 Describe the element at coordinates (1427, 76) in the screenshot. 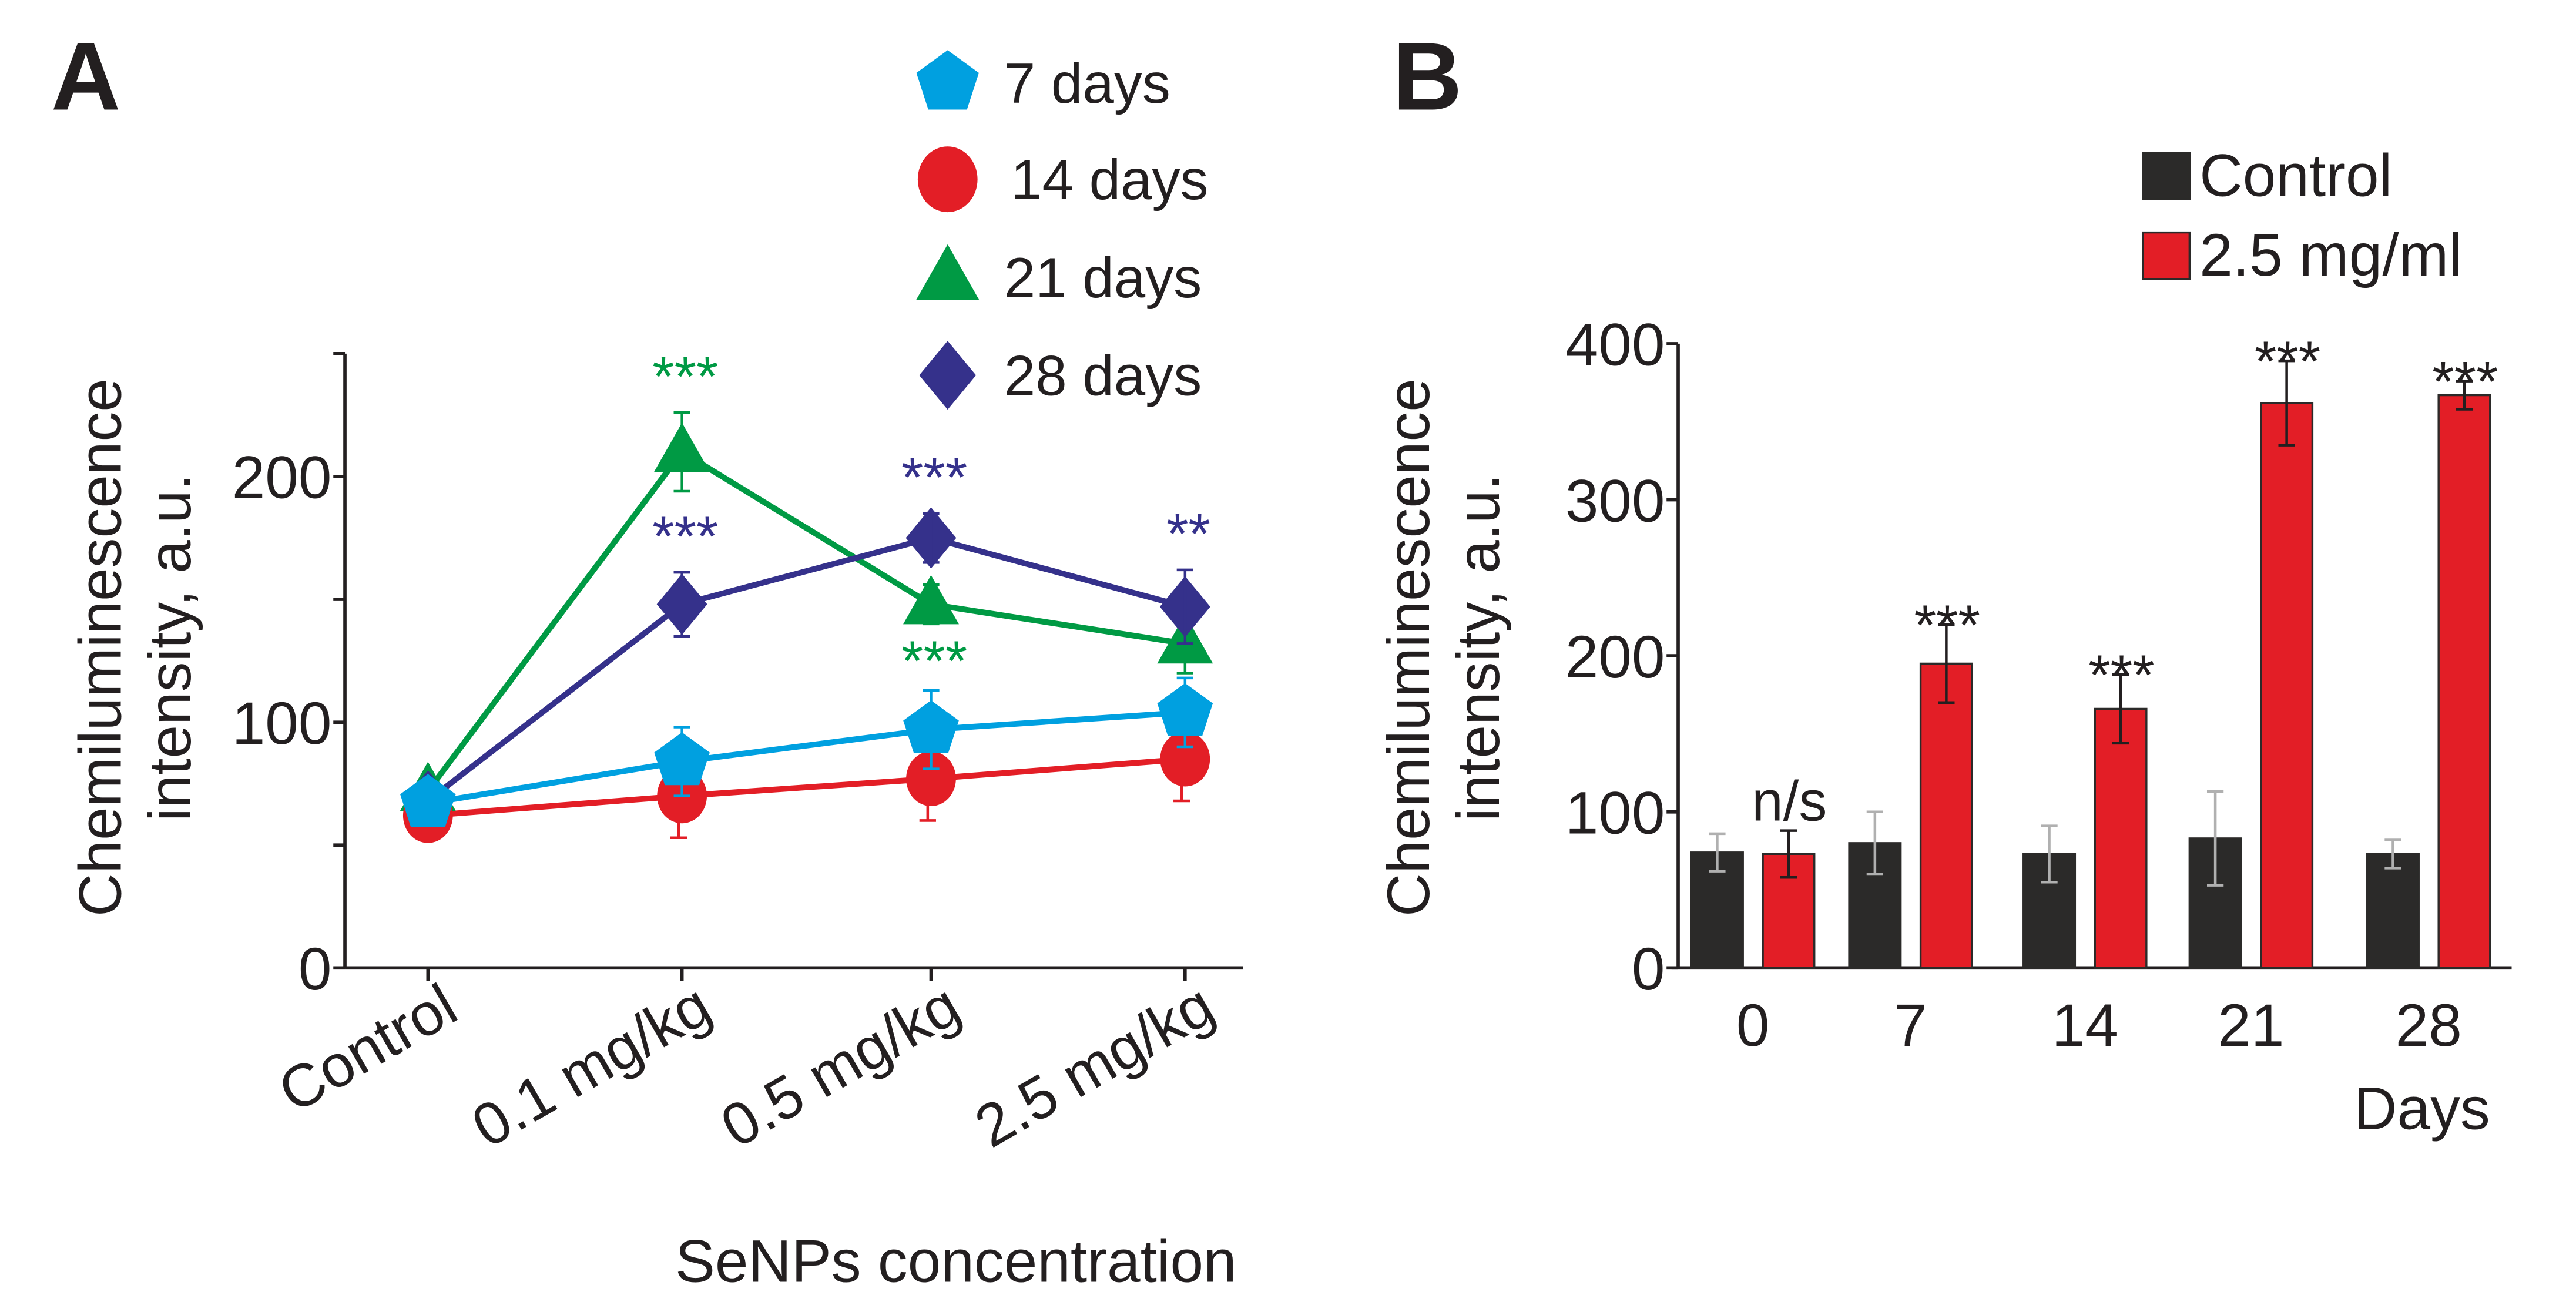

I see `panel-label-b: B` at that location.